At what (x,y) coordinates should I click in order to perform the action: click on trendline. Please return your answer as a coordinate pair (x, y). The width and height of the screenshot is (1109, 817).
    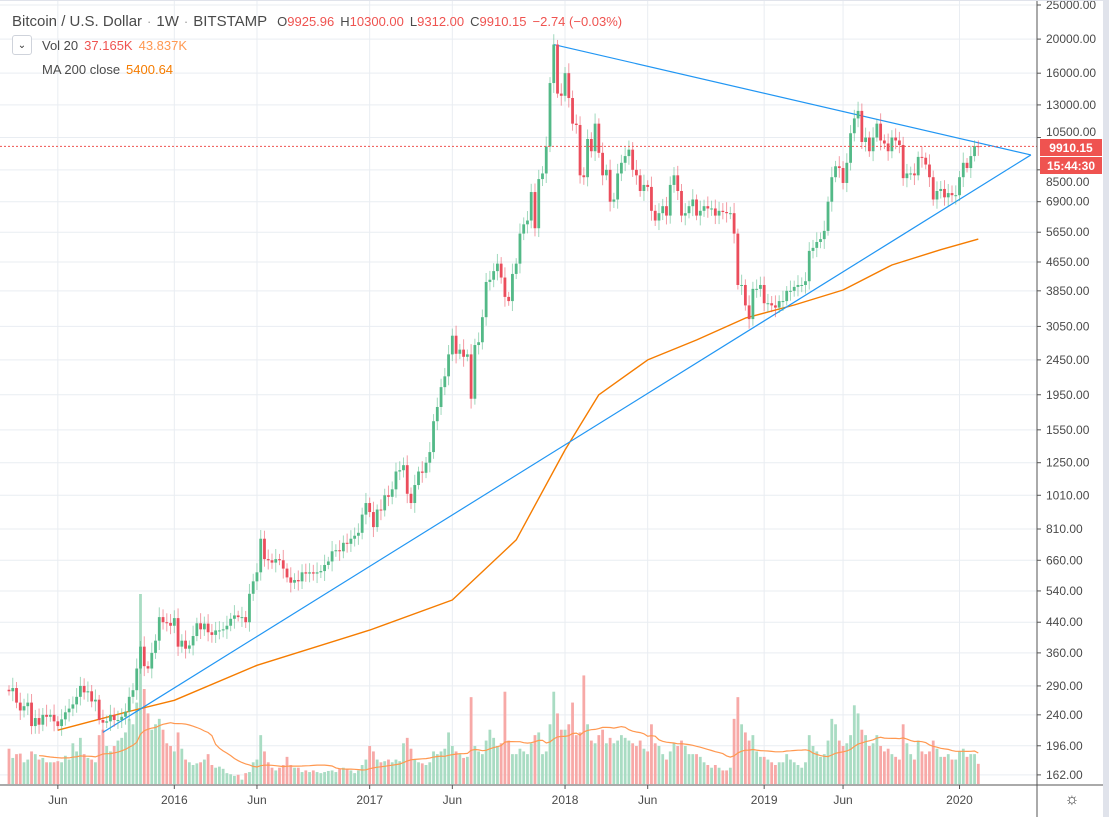
    Looking at the image, I should click on (792, 99).